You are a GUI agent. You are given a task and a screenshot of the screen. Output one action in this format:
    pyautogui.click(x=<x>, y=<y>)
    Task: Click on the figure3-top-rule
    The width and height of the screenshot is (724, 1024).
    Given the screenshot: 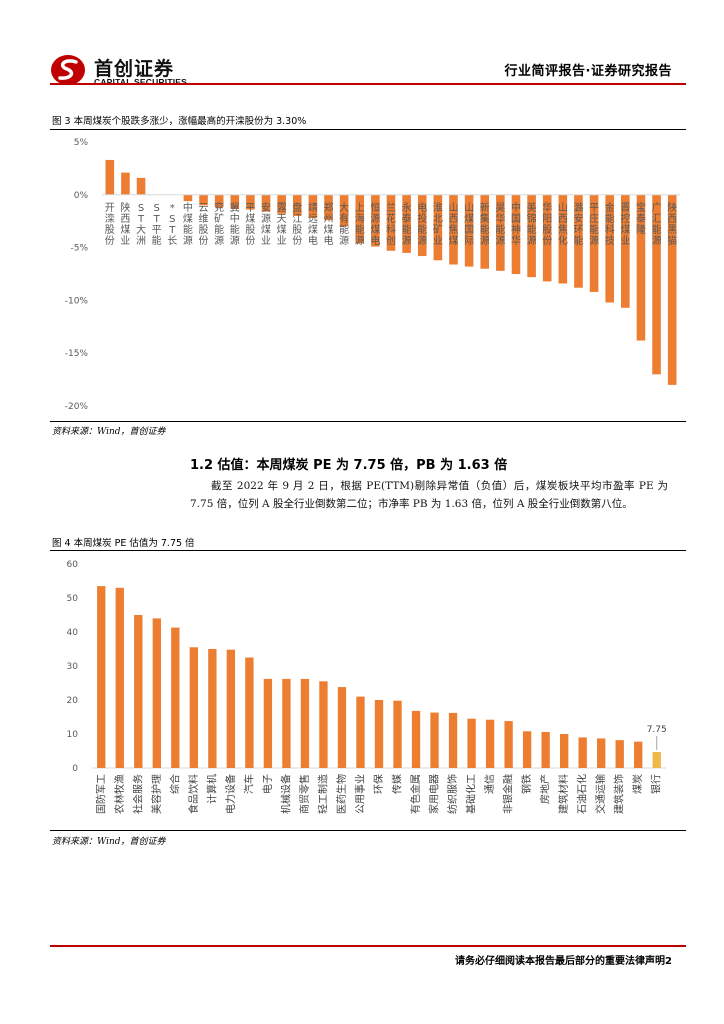 What is the action you would take?
    pyautogui.click(x=368, y=129)
    